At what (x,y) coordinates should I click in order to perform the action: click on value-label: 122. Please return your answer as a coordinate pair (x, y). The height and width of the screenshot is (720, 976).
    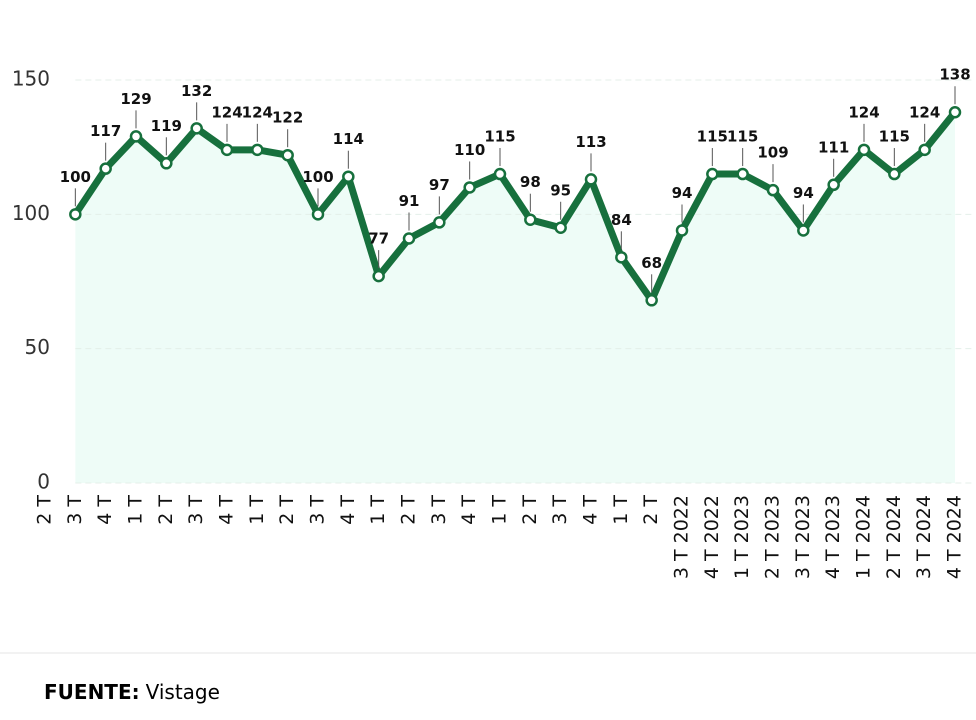
    Looking at the image, I should click on (287, 118).